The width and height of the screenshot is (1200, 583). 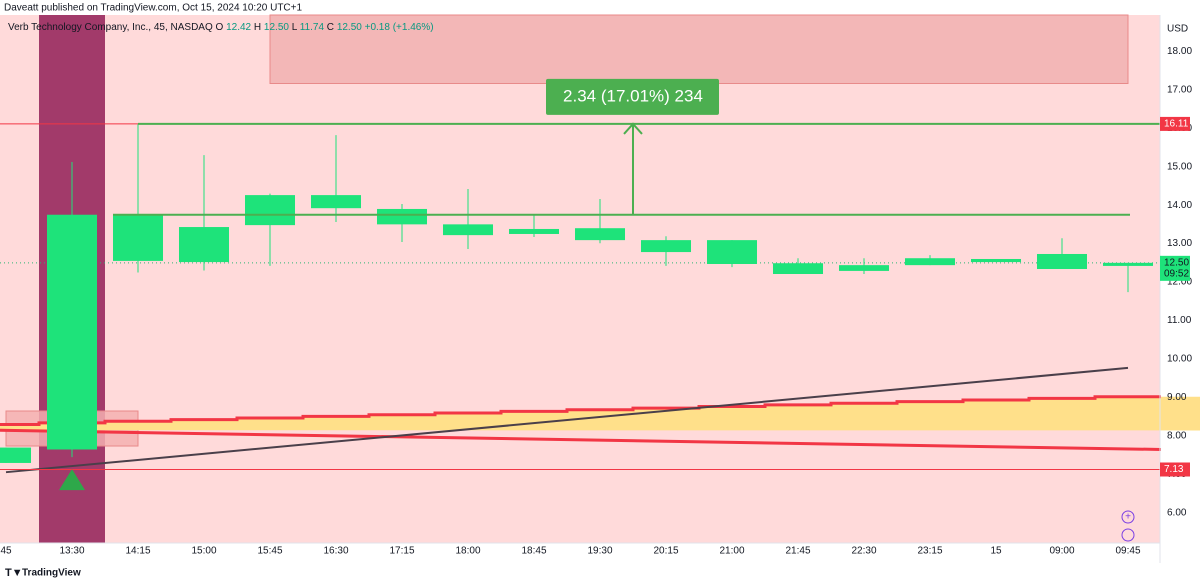 I want to click on x-tick-label: 45, so click(x=6, y=551).